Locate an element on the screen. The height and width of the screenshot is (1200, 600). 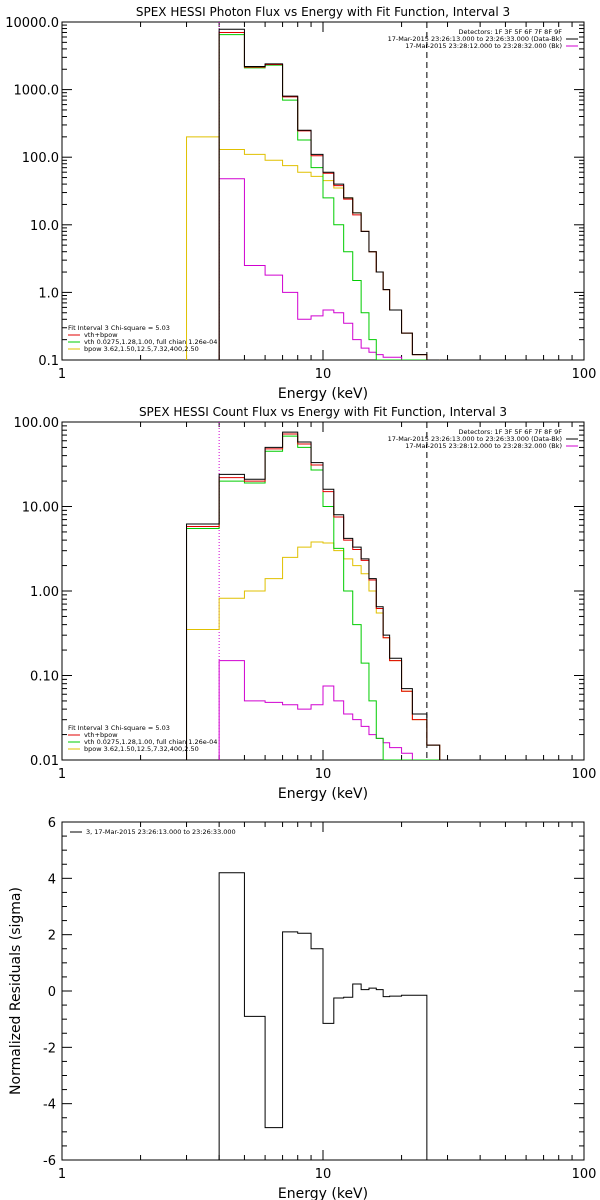
y-tick-label: 0.10 is located at coordinates (44, 677).